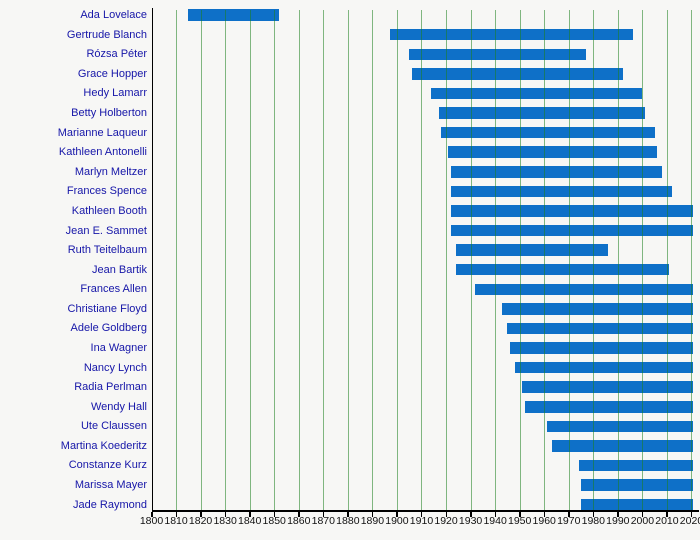  I want to click on person-link: Frances Allen, so click(113, 289).